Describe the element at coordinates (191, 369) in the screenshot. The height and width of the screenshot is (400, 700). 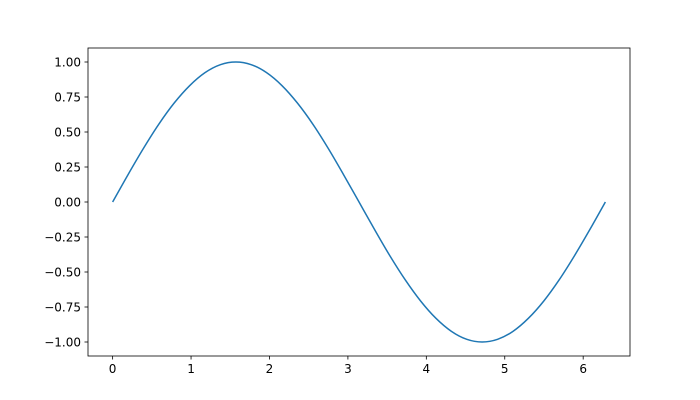
I see `x-tick-label: 1` at that location.